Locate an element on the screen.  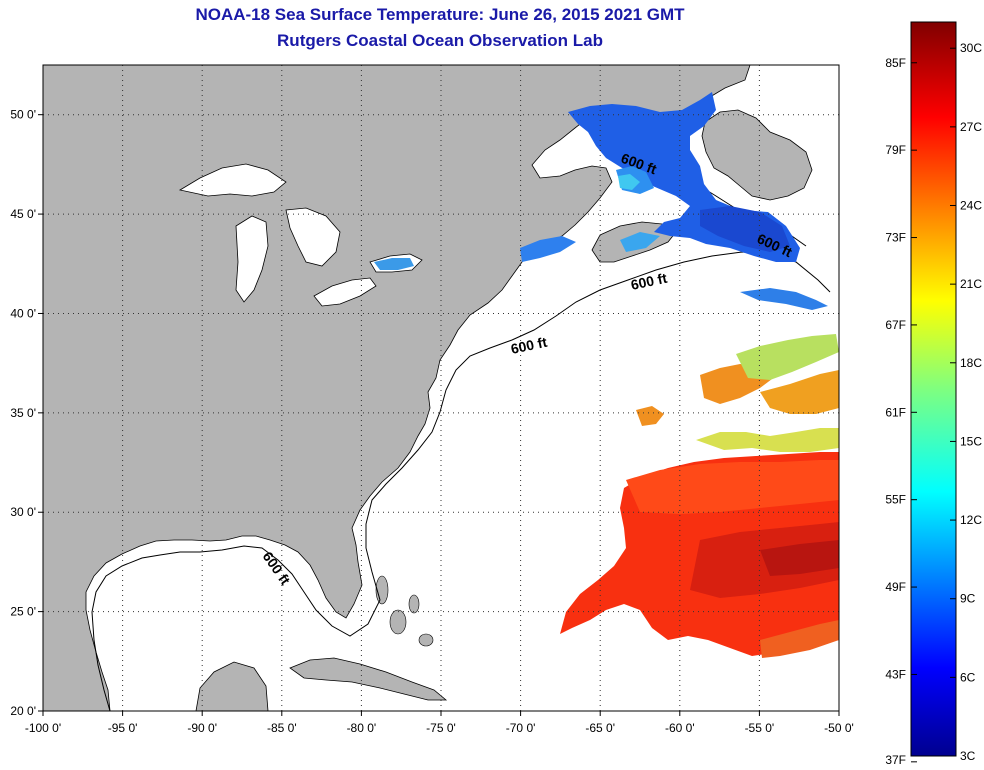
celsius-label: 24C is located at coordinates (971, 206).